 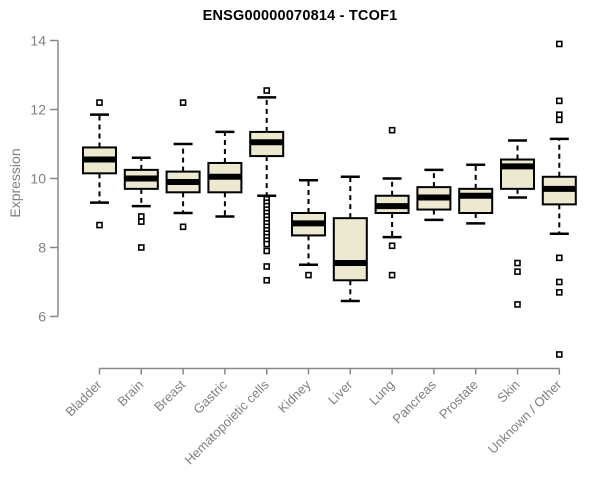 I want to click on boxplot-brain, so click(x=141, y=203).